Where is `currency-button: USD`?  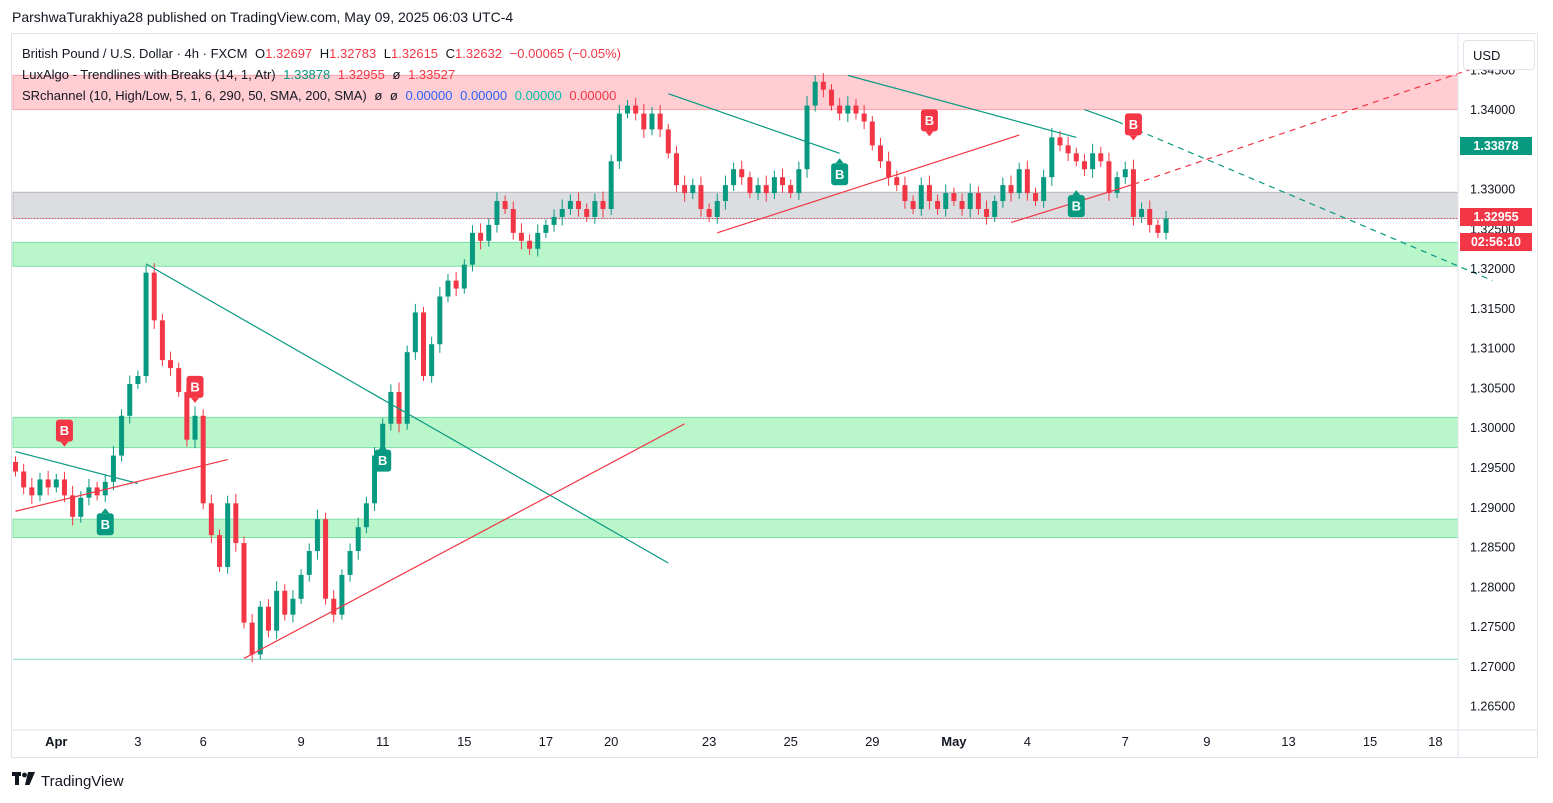 currency-button: USD is located at coordinates (1499, 55).